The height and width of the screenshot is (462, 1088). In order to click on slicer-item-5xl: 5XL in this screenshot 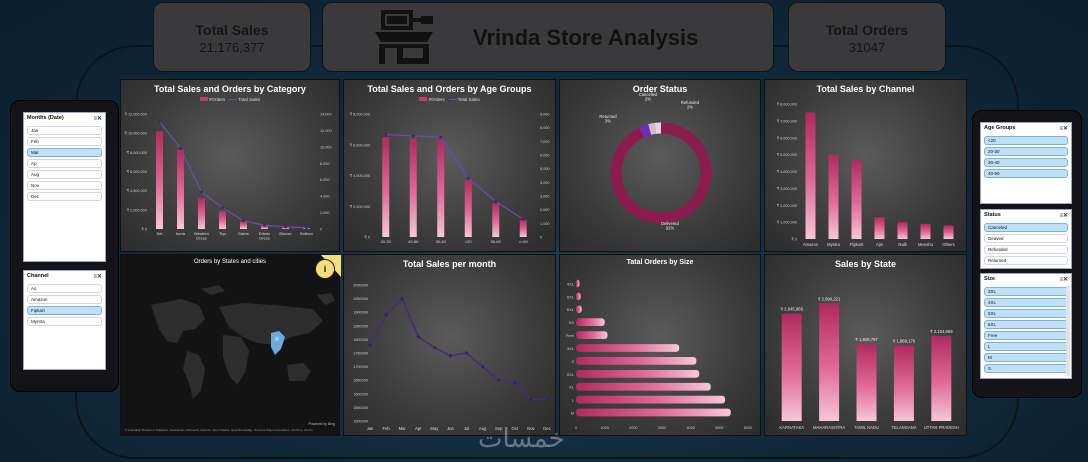, I will do `click(1026, 313)`.